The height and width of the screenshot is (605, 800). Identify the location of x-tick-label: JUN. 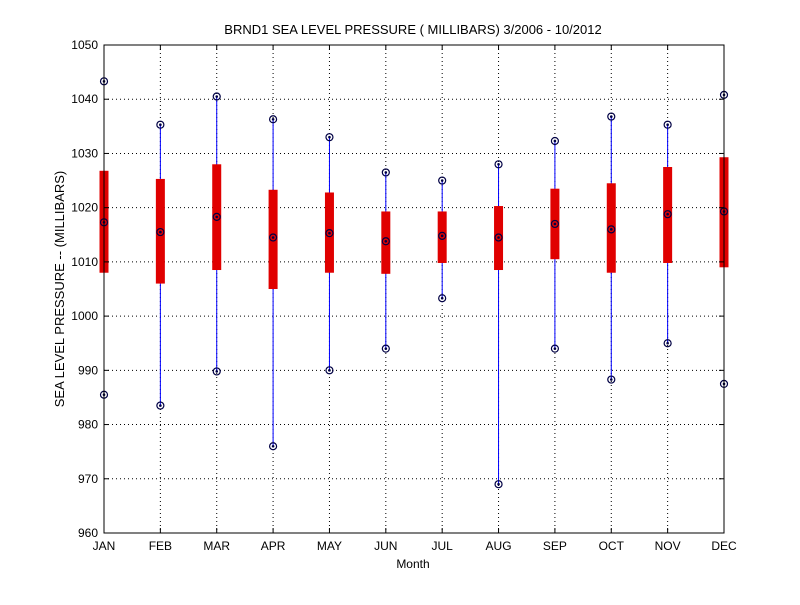
(385, 546).